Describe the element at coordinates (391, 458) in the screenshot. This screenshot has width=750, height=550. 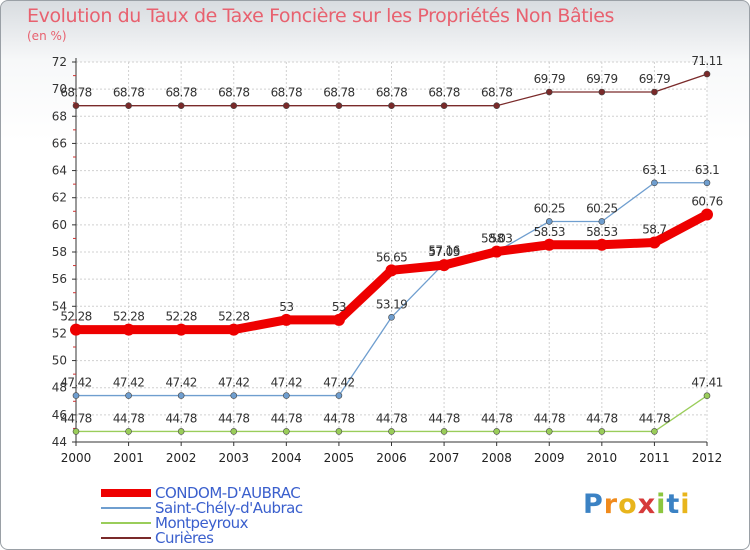
I see `x-tick-label: 2006` at that location.